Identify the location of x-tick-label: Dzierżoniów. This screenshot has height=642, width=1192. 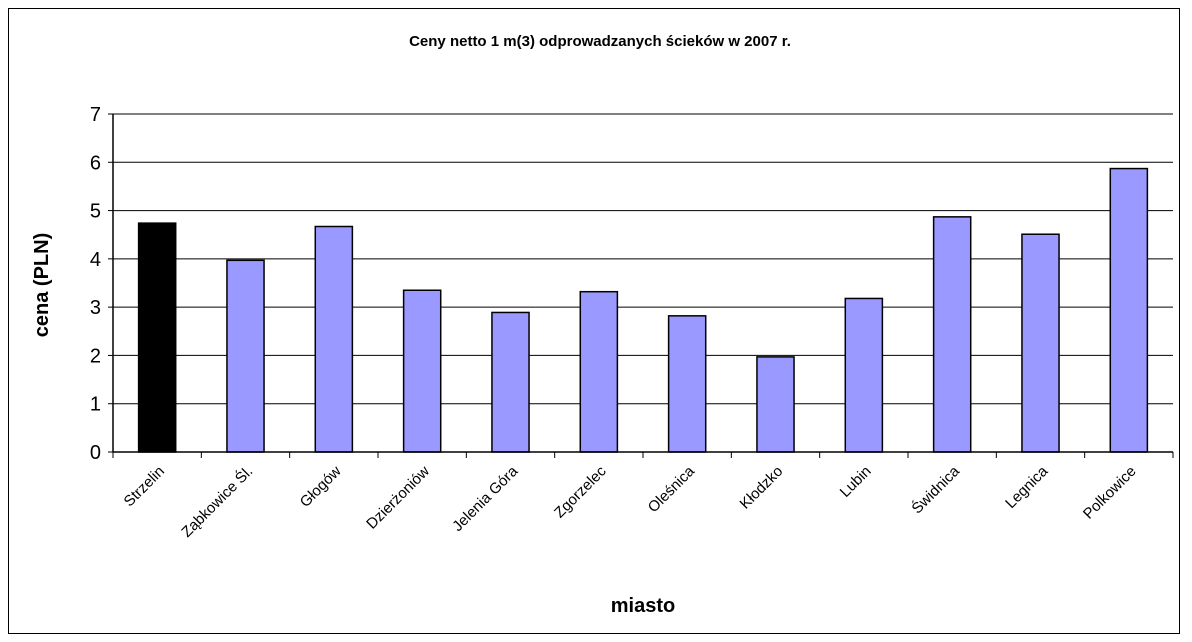
(398, 498).